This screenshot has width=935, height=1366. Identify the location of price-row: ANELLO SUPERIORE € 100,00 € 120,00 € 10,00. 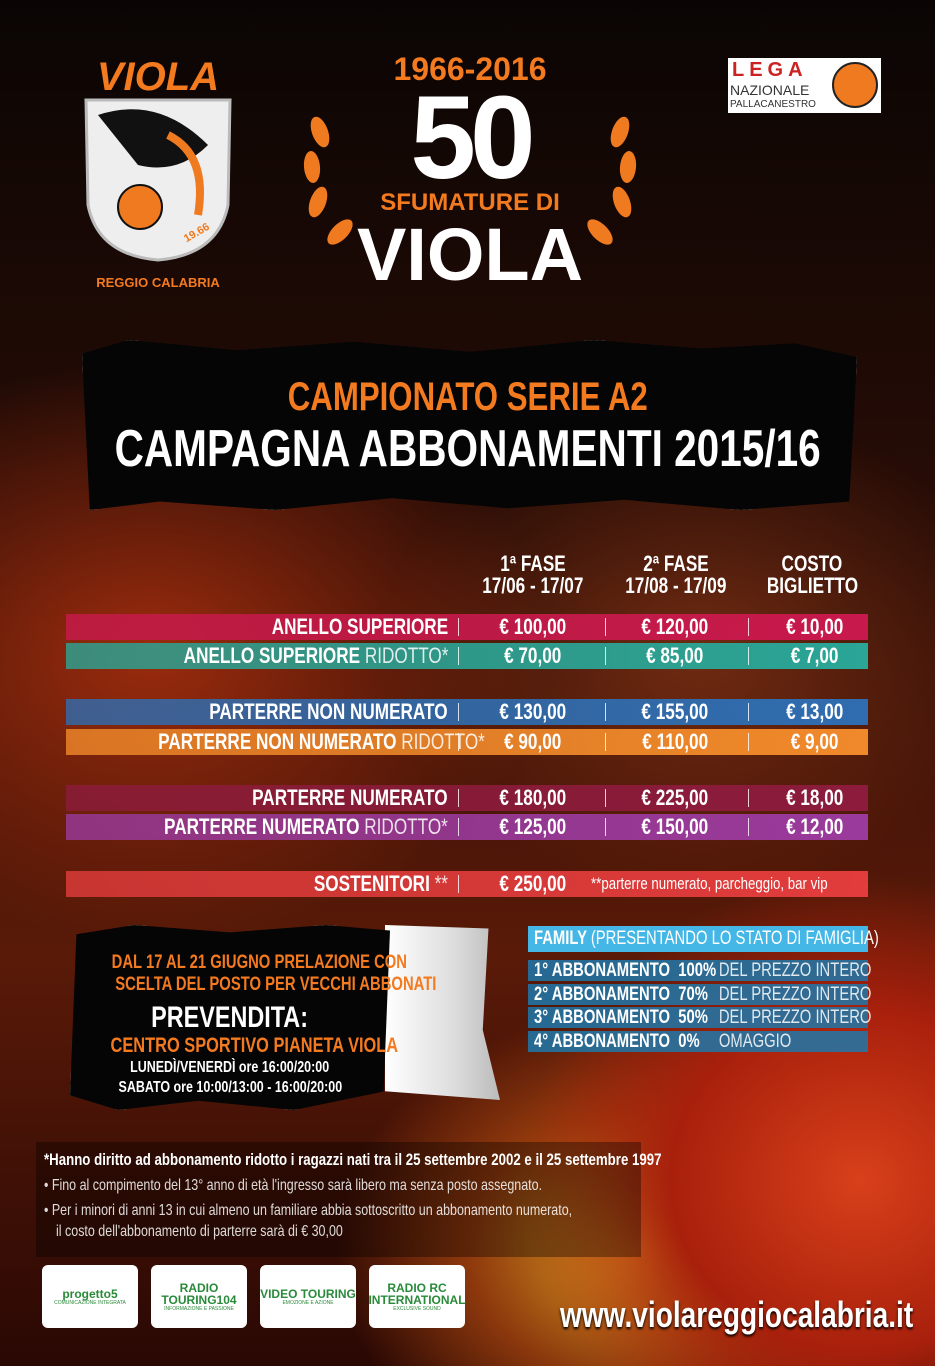
(467, 627).